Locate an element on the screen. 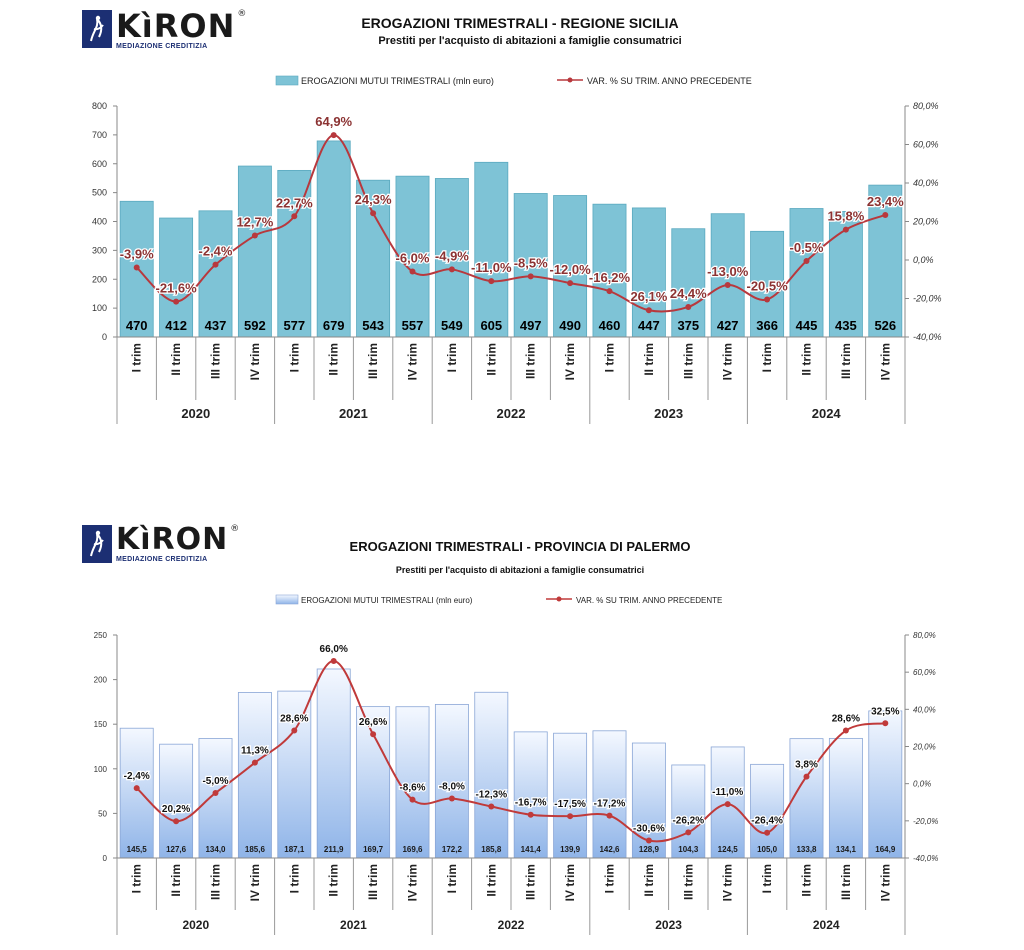  bar-value-label: 169,7 is located at coordinates (373, 849).